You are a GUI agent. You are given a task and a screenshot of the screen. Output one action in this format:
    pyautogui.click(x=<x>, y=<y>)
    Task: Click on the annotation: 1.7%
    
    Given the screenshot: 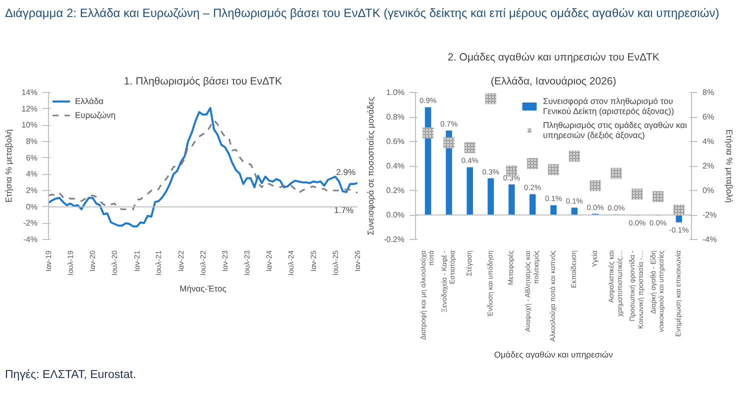 What is the action you would take?
    pyautogui.click(x=344, y=209)
    